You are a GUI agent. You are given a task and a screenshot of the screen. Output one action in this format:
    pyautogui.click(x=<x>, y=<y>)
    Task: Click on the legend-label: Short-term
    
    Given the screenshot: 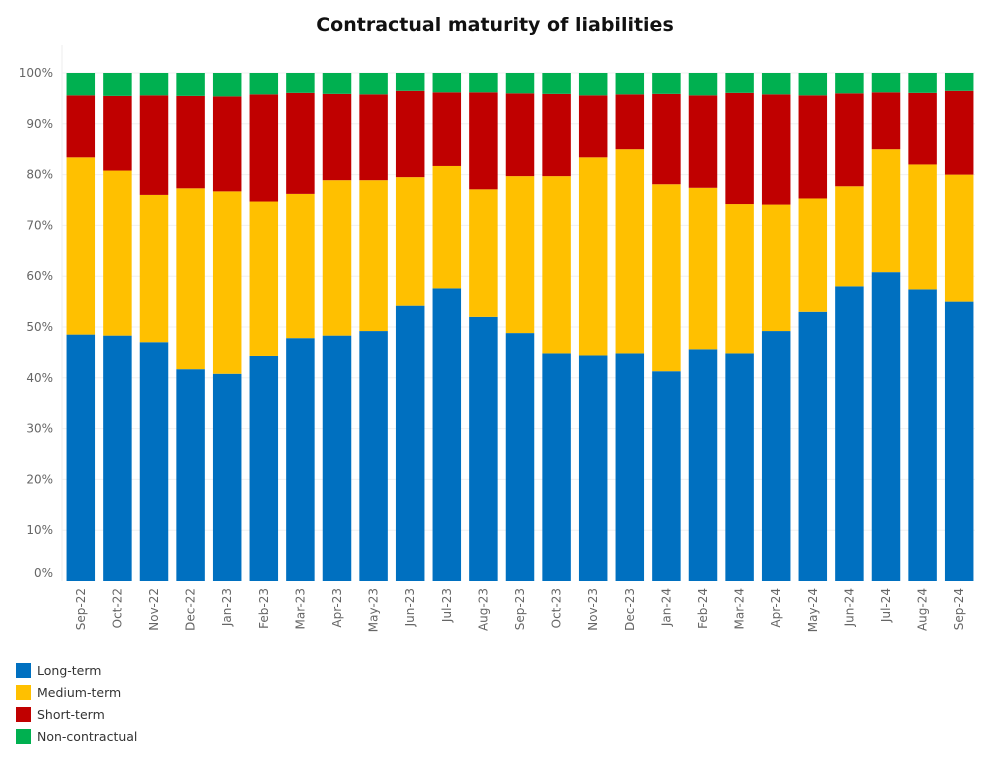 What is the action you would take?
    pyautogui.click(x=71, y=714)
    